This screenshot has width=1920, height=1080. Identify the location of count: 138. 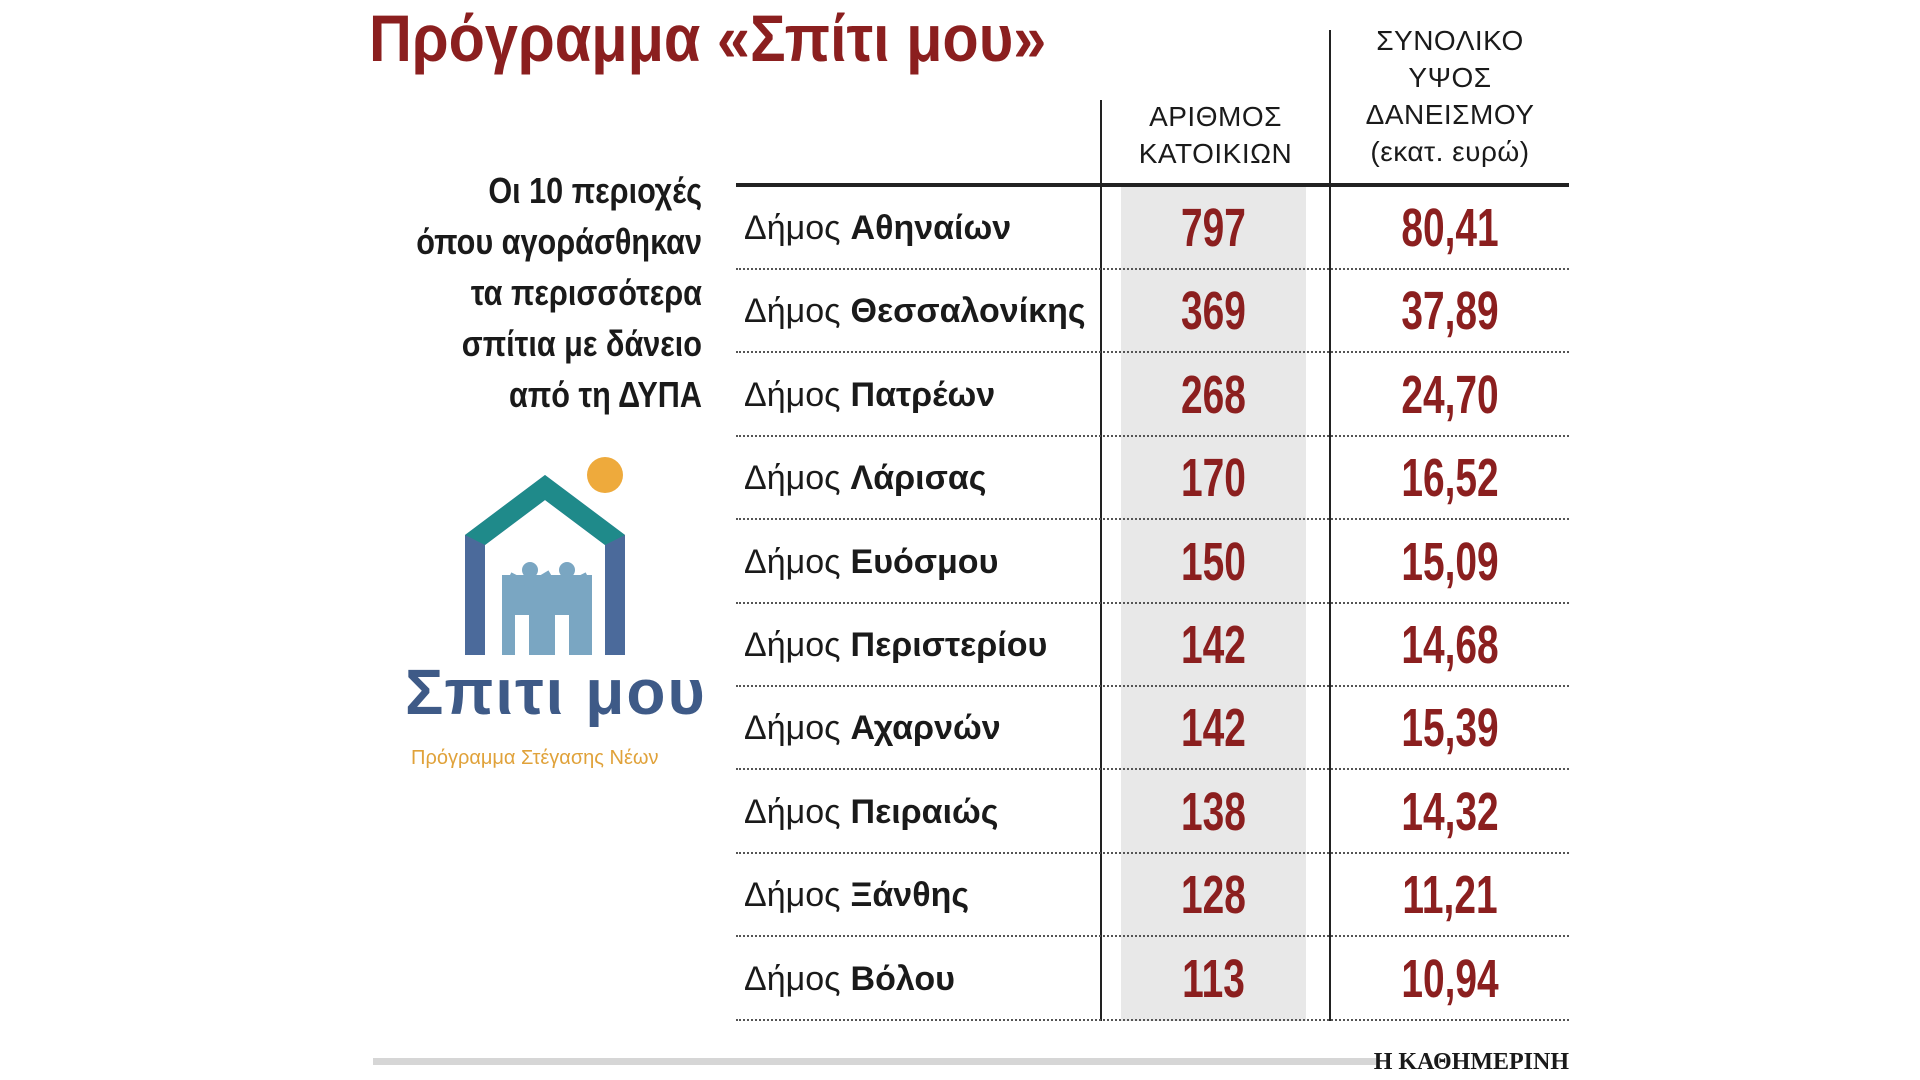
(1213, 811).